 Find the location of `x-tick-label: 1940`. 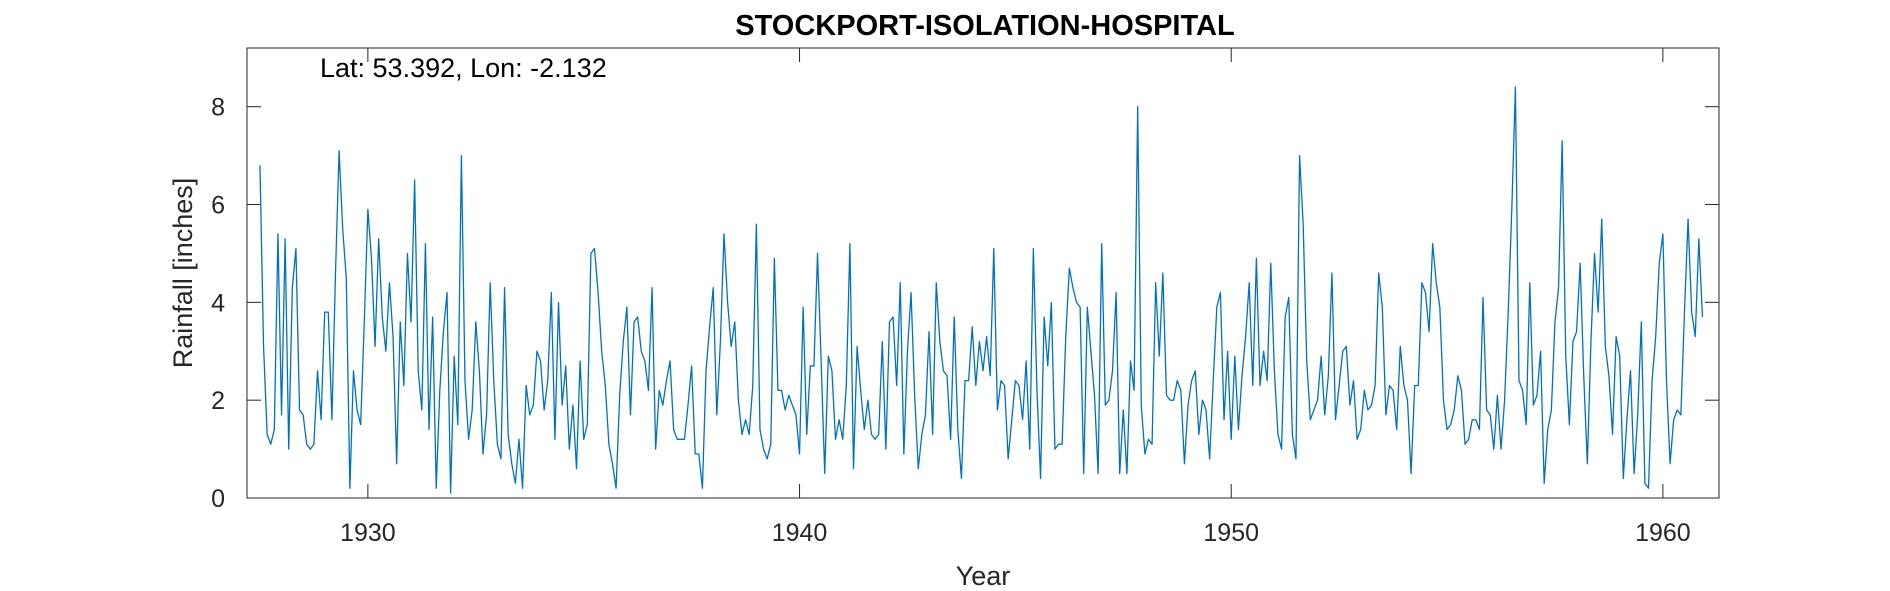

x-tick-label: 1940 is located at coordinates (800, 533).